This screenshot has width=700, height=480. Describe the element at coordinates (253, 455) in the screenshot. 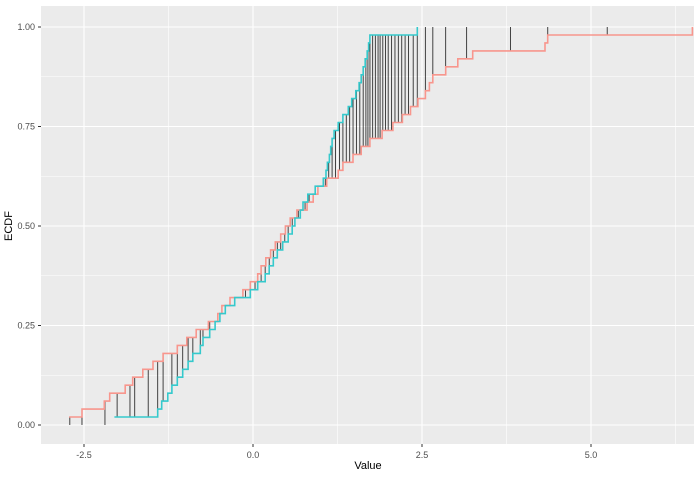

I see `x-tick-label: 0.0` at that location.